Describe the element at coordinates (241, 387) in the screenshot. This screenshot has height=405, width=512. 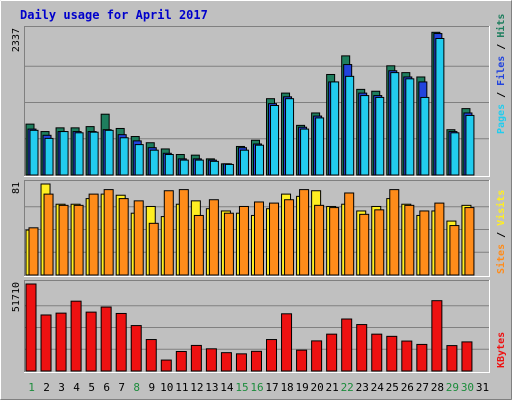
I see `x-tick-label-15: 15` at that location.